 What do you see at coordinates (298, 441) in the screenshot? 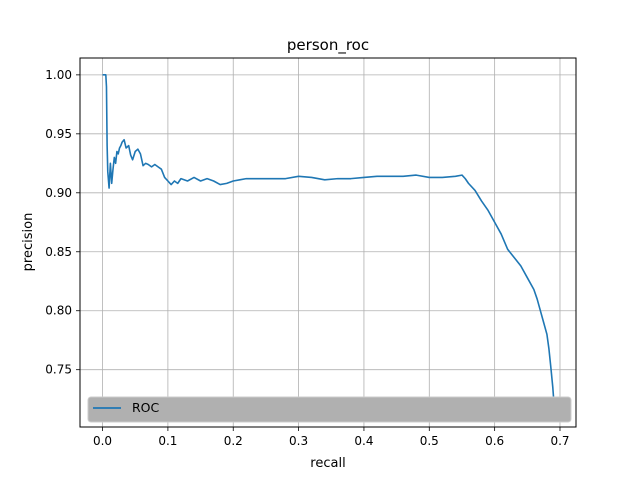
I see `x-tick-label: 0.3` at bounding box center [298, 441].